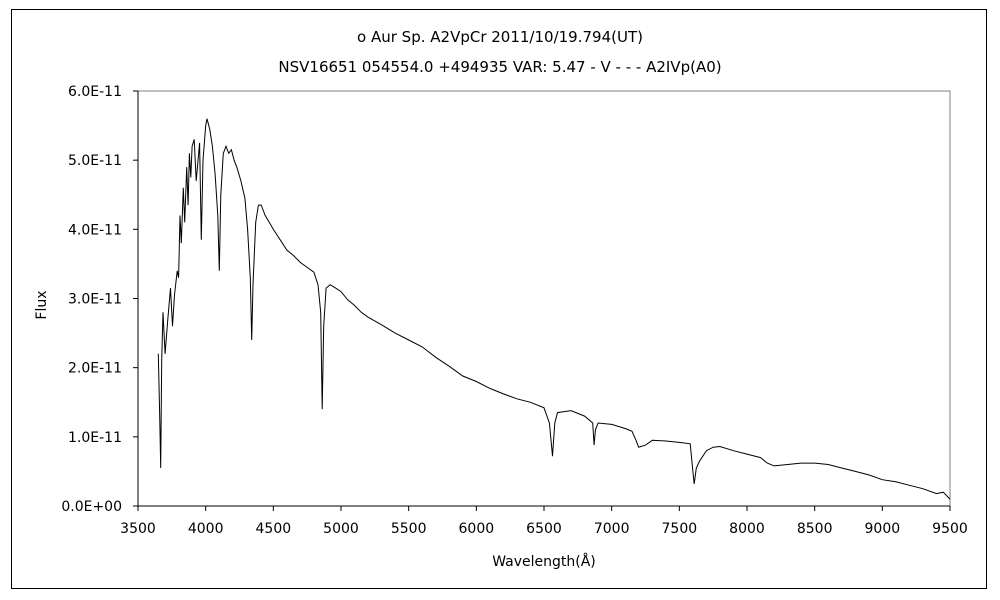  What do you see at coordinates (95, 369) in the screenshot?
I see `y-tick-label: 2.0E-11` at bounding box center [95, 369].